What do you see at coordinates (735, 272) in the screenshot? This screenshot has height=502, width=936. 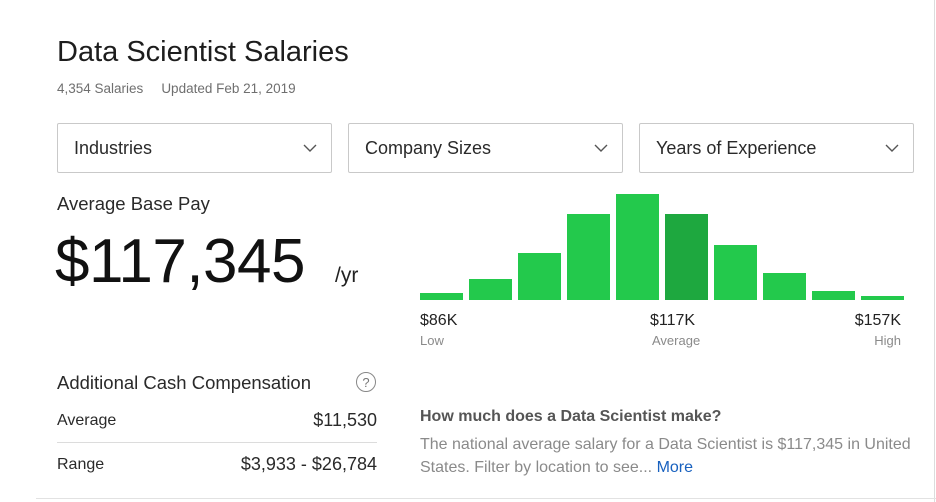 I see `histogram-bar-bin7` at bounding box center [735, 272].